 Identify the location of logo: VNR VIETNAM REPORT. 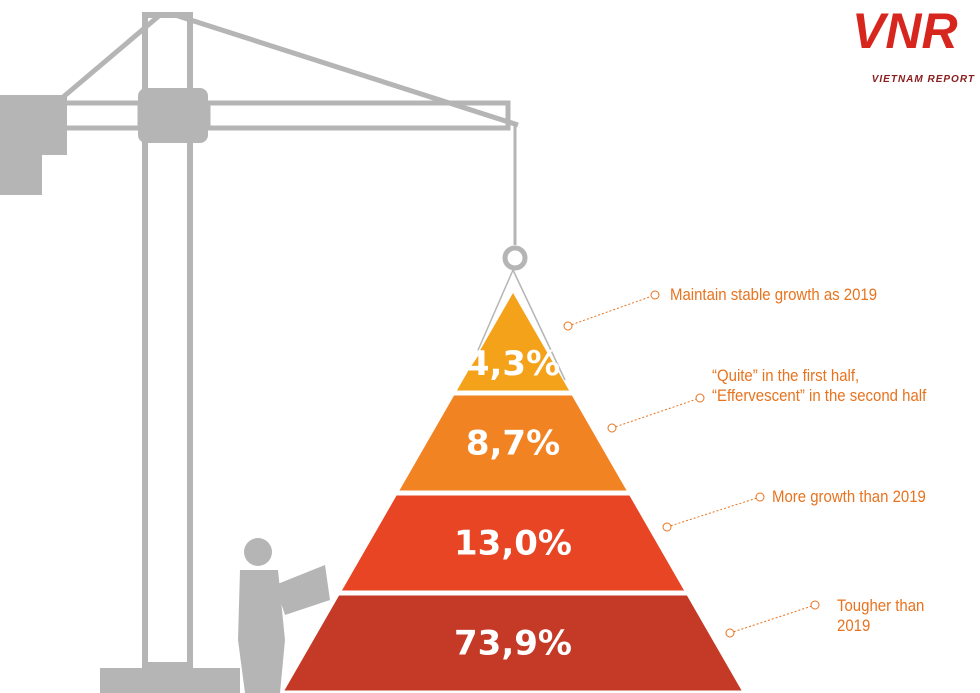
(913, 44).